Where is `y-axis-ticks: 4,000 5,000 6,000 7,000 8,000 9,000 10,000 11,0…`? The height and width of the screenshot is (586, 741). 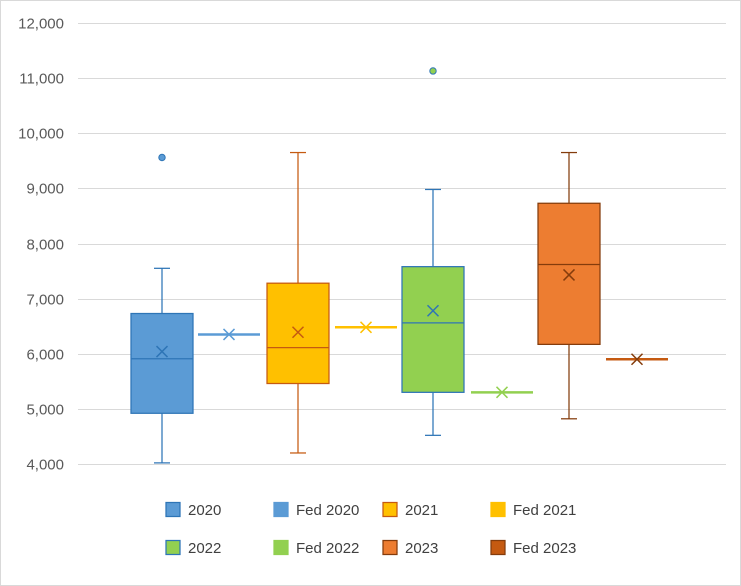 y-axis-ticks: 4,000 5,000 6,000 7,000 8,000 9,000 10,000 11,0… is located at coordinates (41, 245).